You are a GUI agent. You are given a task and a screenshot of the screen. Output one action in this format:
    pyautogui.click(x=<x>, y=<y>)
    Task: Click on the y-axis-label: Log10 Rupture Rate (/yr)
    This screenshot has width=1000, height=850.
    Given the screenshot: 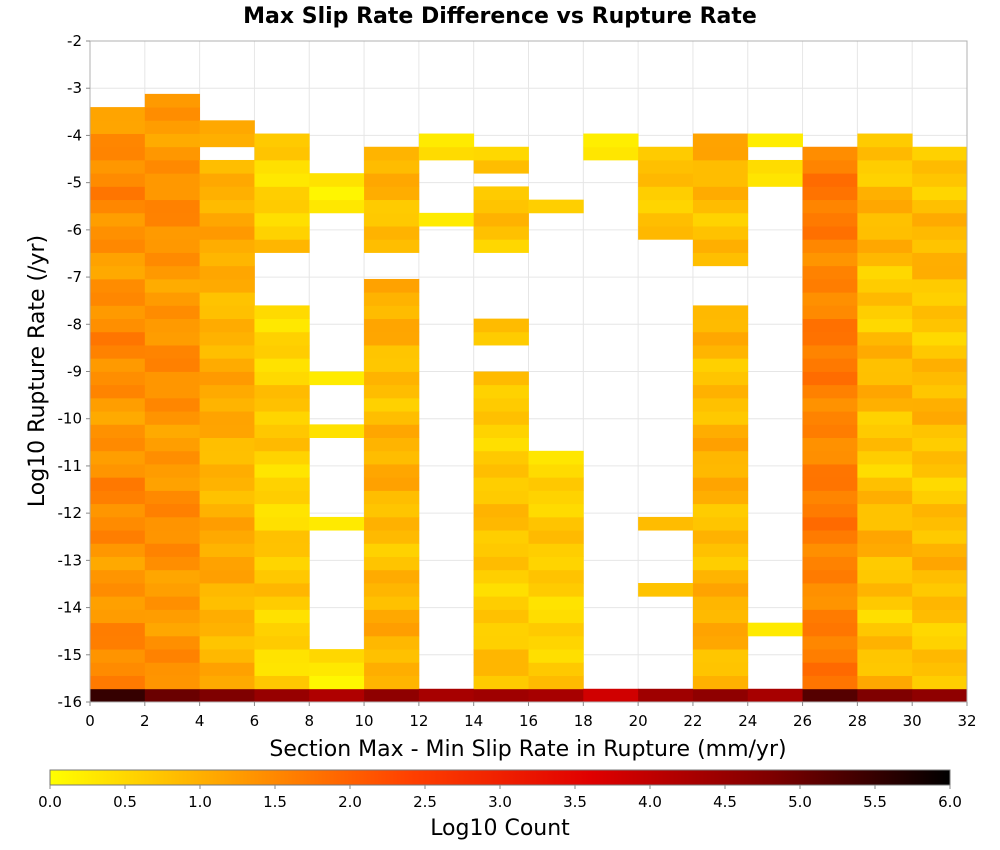 What is the action you would take?
    pyautogui.click(x=37, y=371)
    